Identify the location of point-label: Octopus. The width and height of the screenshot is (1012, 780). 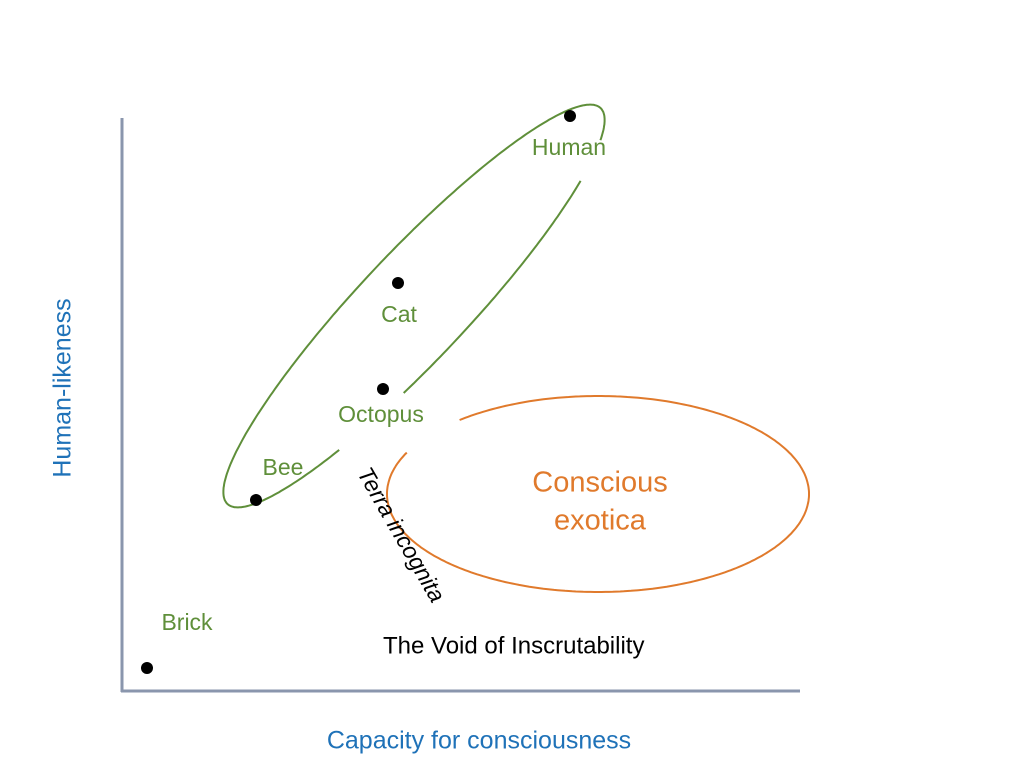
(381, 414).